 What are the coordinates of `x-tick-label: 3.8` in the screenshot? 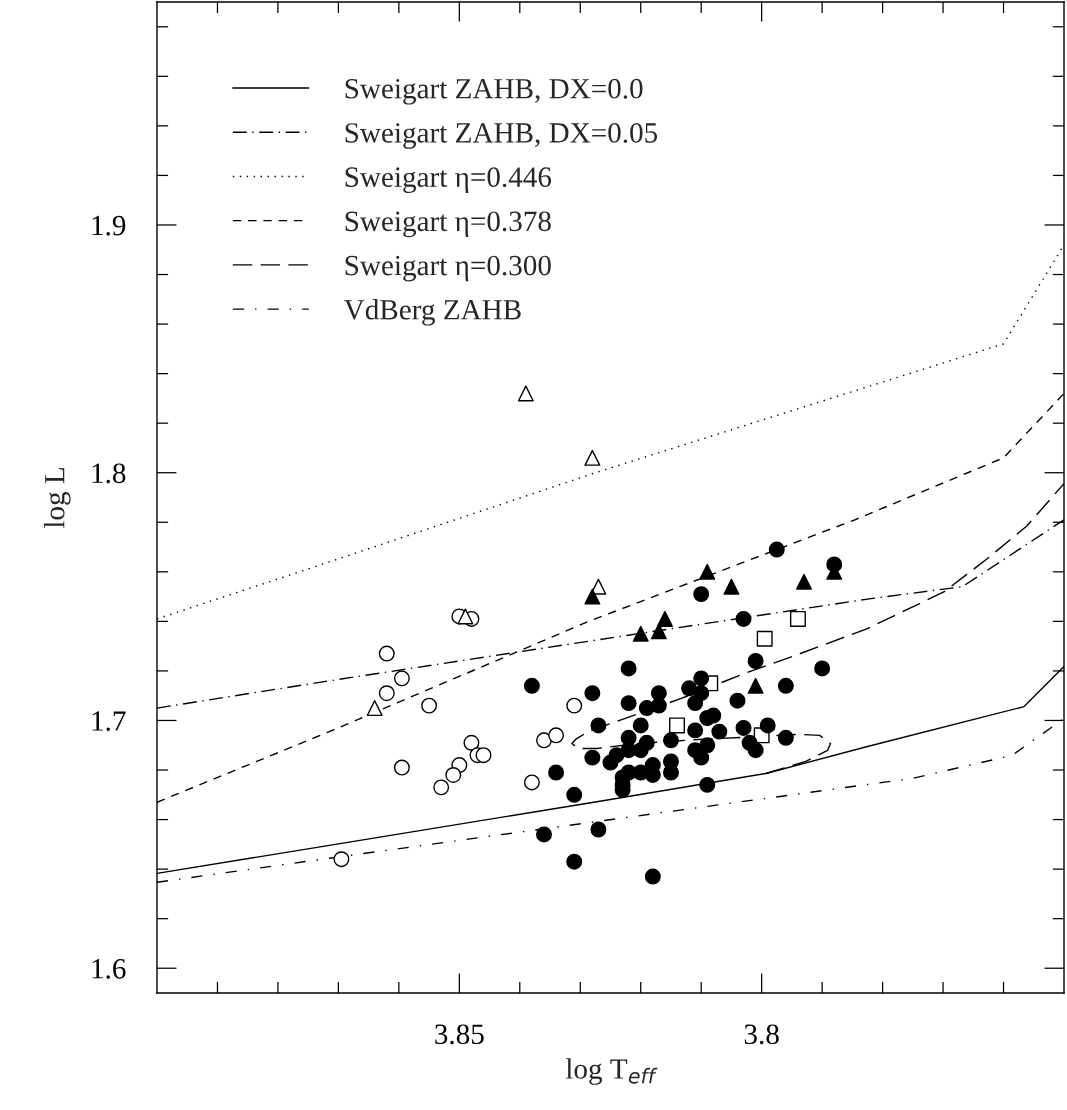 It's located at (761, 1034).